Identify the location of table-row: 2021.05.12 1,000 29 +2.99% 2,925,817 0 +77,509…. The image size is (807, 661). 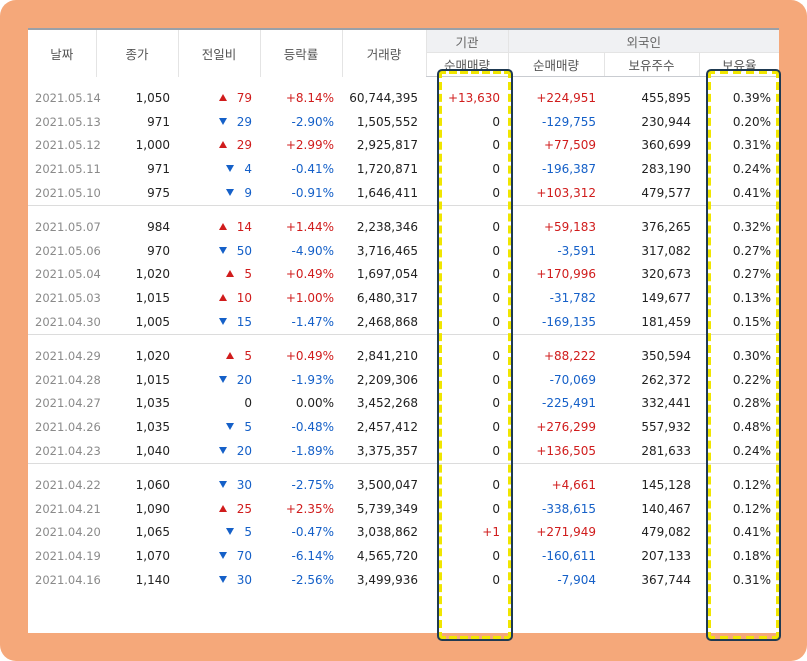
(403, 146).